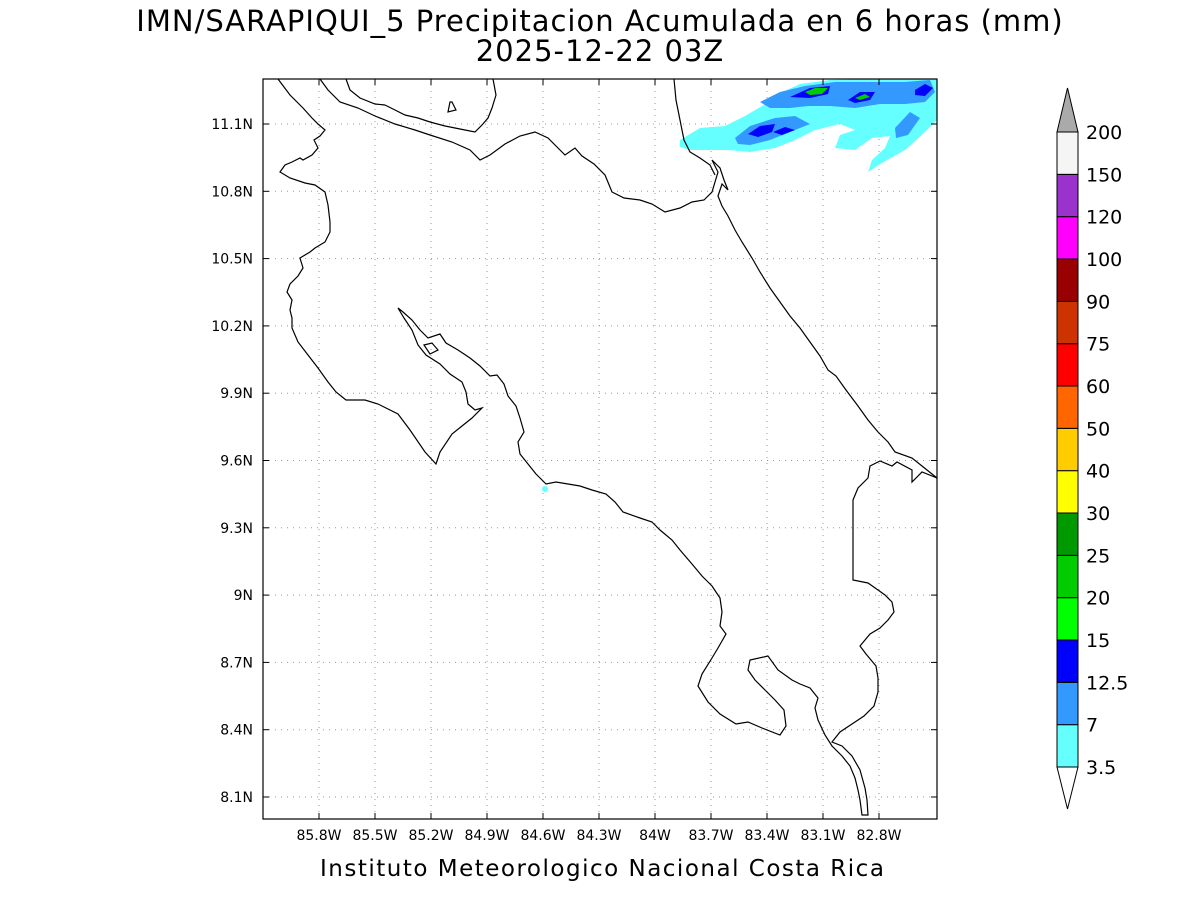  What do you see at coordinates (1104, 260) in the screenshot?
I see `colorbar-label: 100` at bounding box center [1104, 260].